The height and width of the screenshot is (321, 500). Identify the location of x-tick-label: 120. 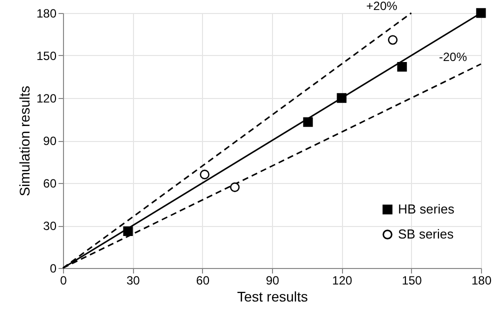
(342, 281).